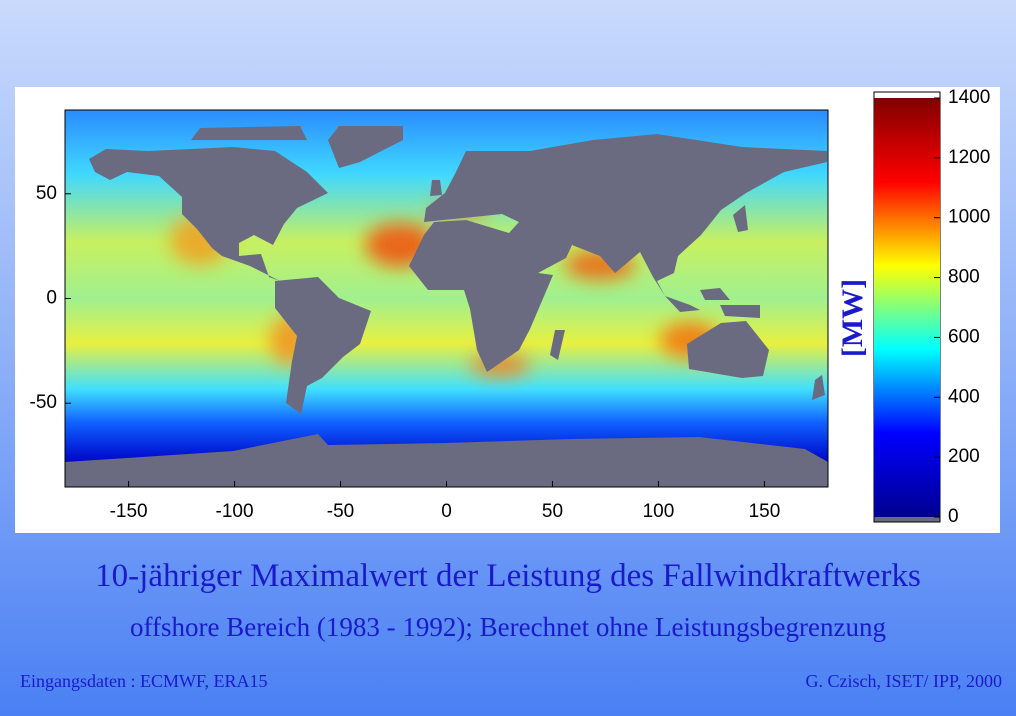  What do you see at coordinates (765, 511) in the screenshot?
I see `x-tick-label: 150` at bounding box center [765, 511].